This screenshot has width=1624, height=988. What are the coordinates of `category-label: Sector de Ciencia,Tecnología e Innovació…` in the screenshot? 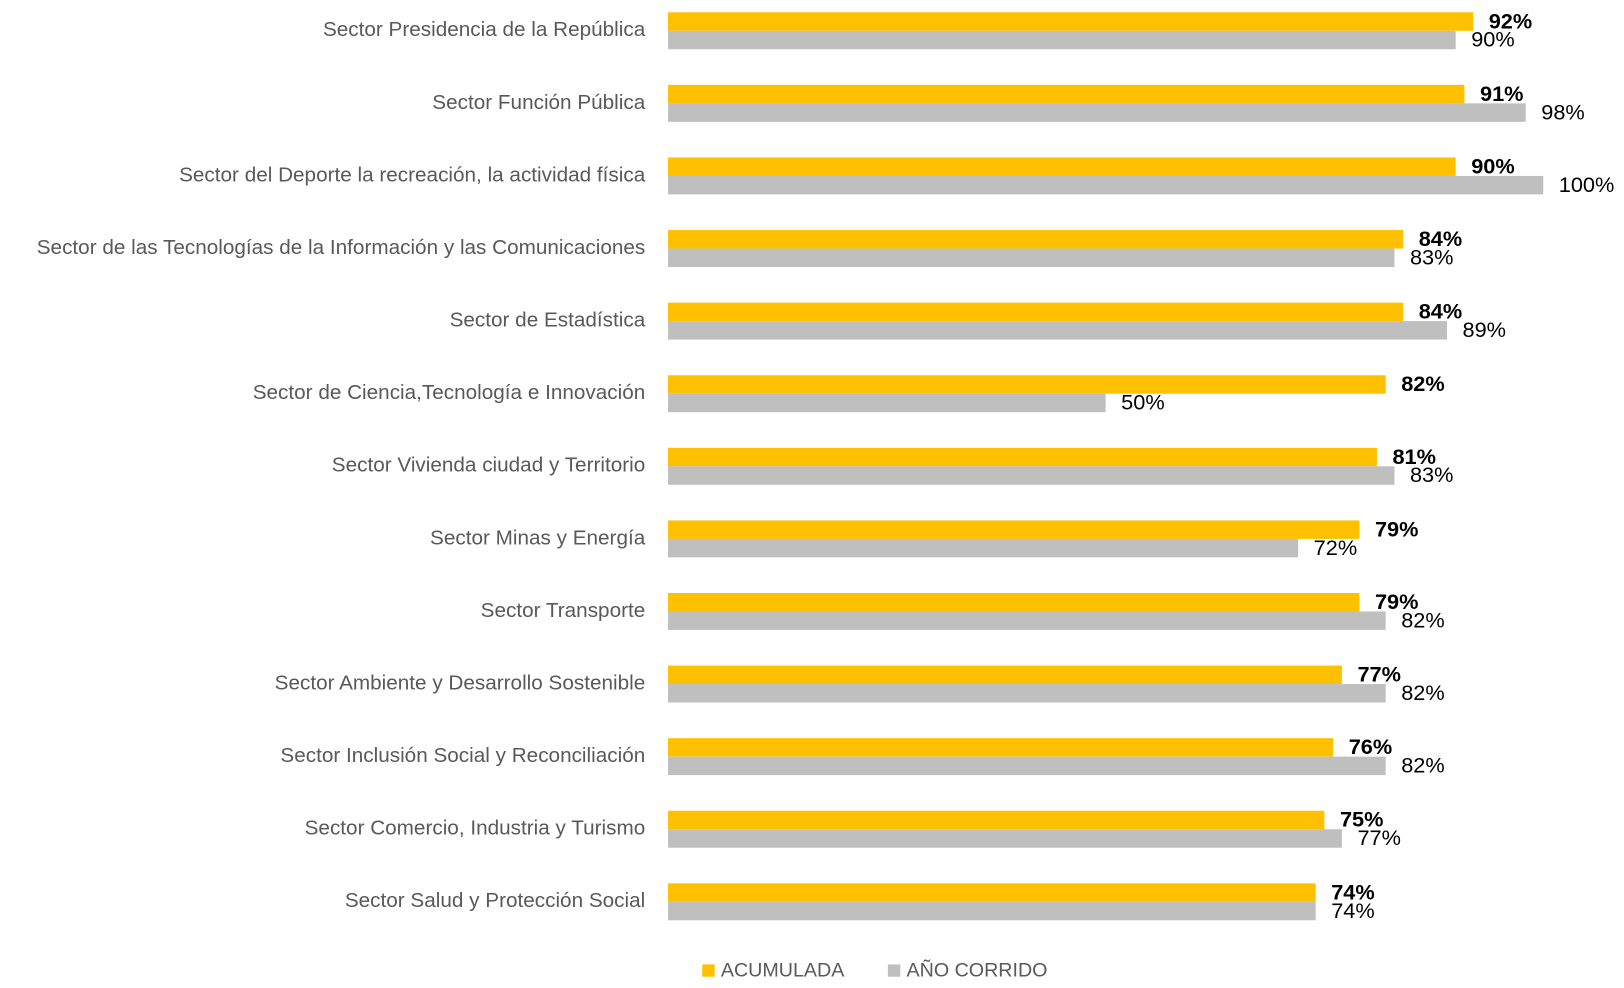 It's located at (449, 392).